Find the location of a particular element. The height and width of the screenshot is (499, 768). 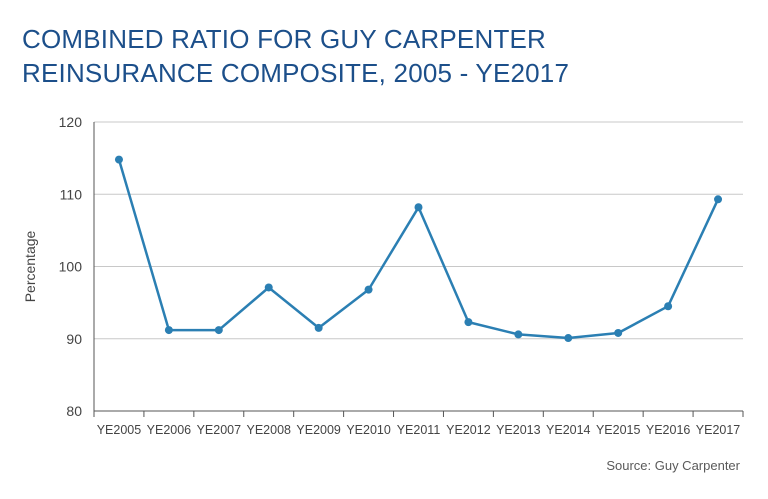

data-point-YE2012 is located at coordinates (468, 322).